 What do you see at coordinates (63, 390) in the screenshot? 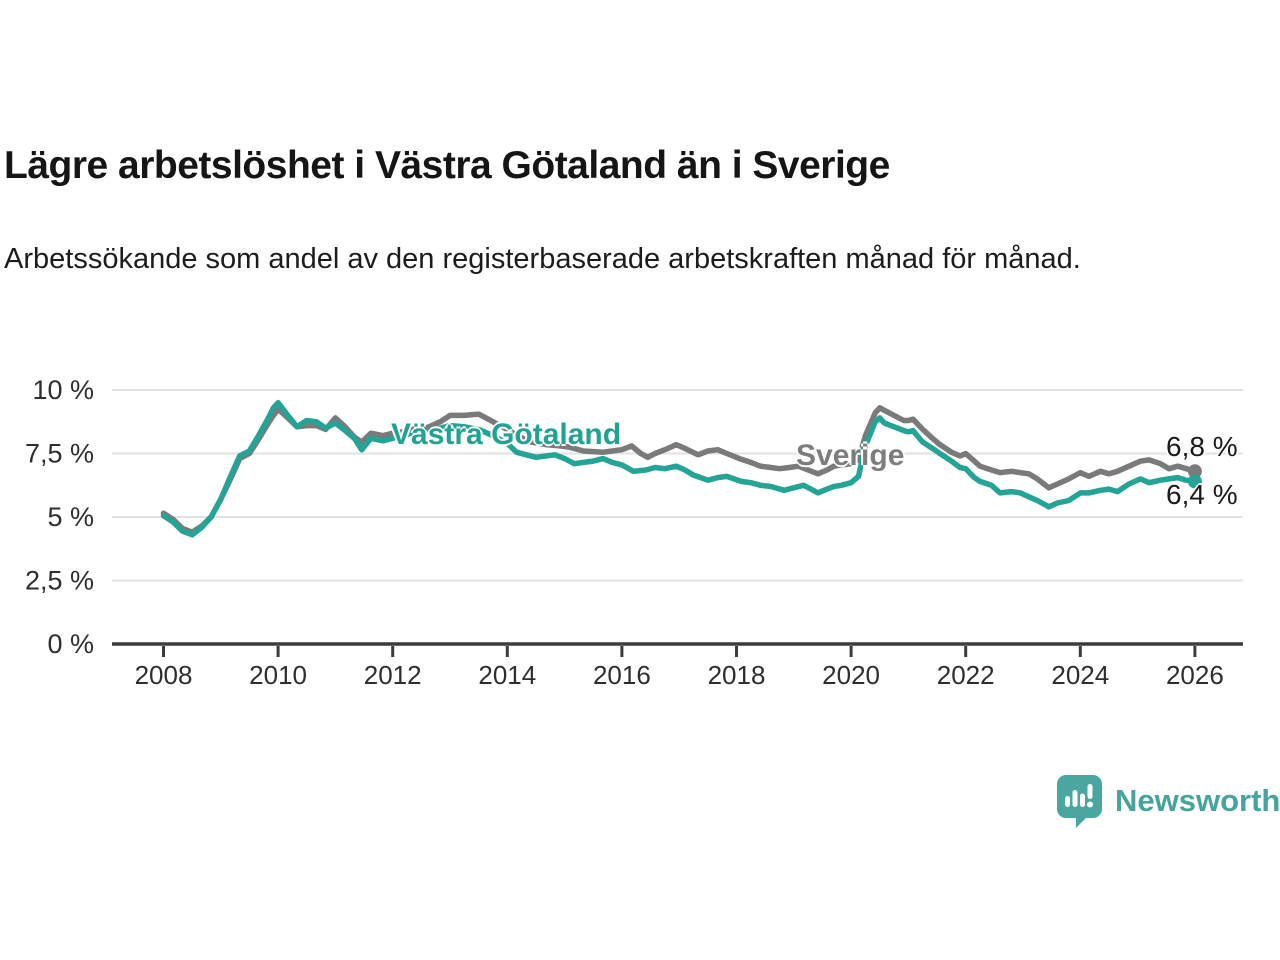
I see `y-tick-label-10: 10 %` at bounding box center [63, 390].